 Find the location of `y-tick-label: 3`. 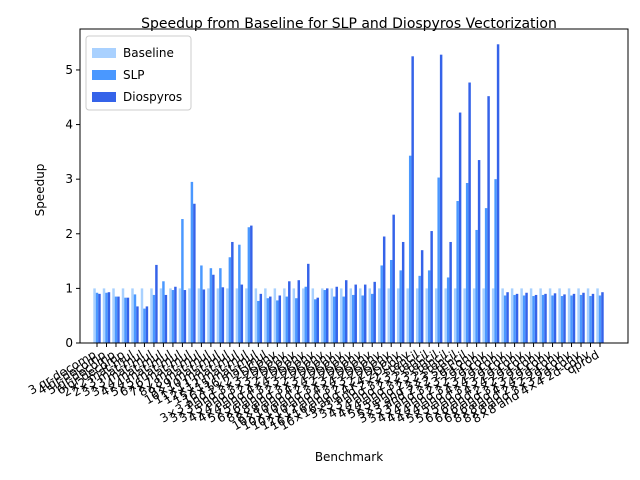

y-tick-label: 3 is located at coordinates (69, 179).